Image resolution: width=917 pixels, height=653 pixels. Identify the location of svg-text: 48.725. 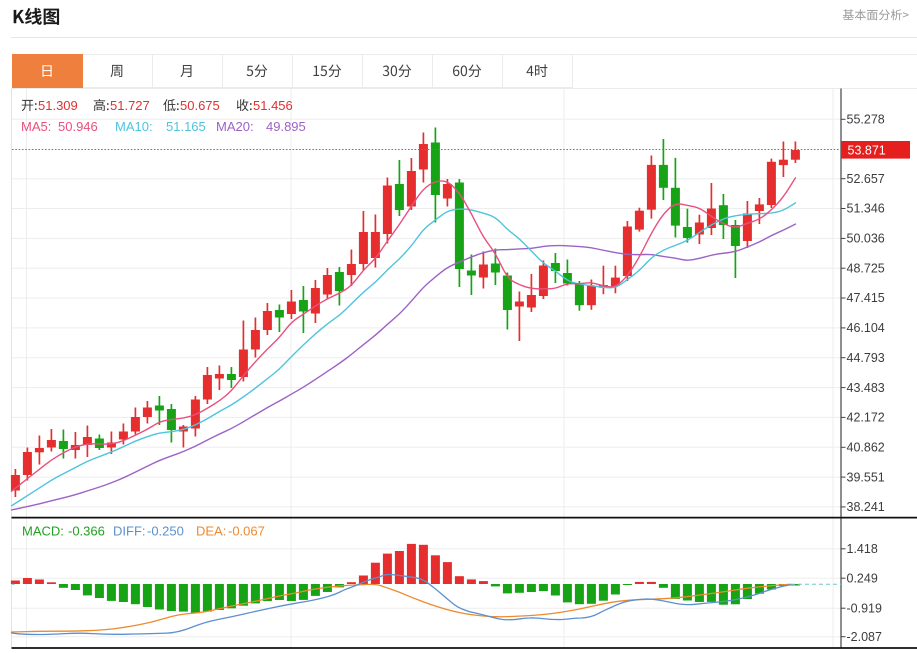
(866, 268).